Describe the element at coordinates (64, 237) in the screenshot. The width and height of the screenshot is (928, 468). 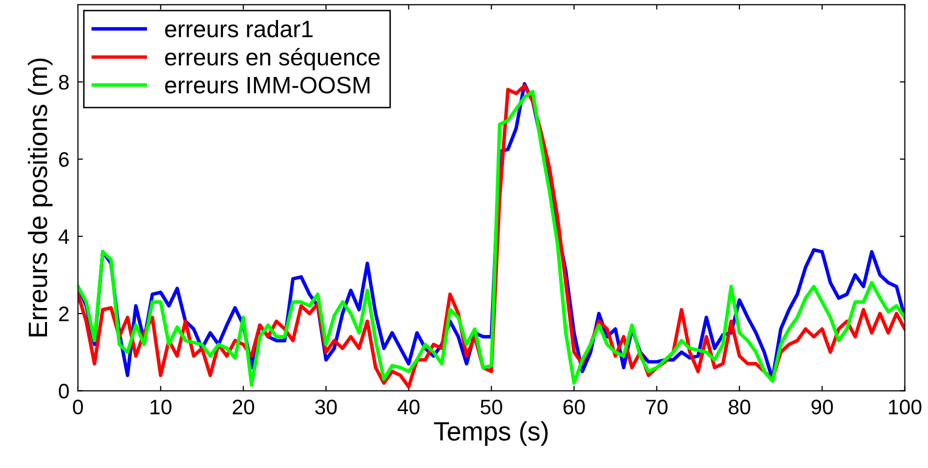
I see `y-tick-label: 4` at that location.